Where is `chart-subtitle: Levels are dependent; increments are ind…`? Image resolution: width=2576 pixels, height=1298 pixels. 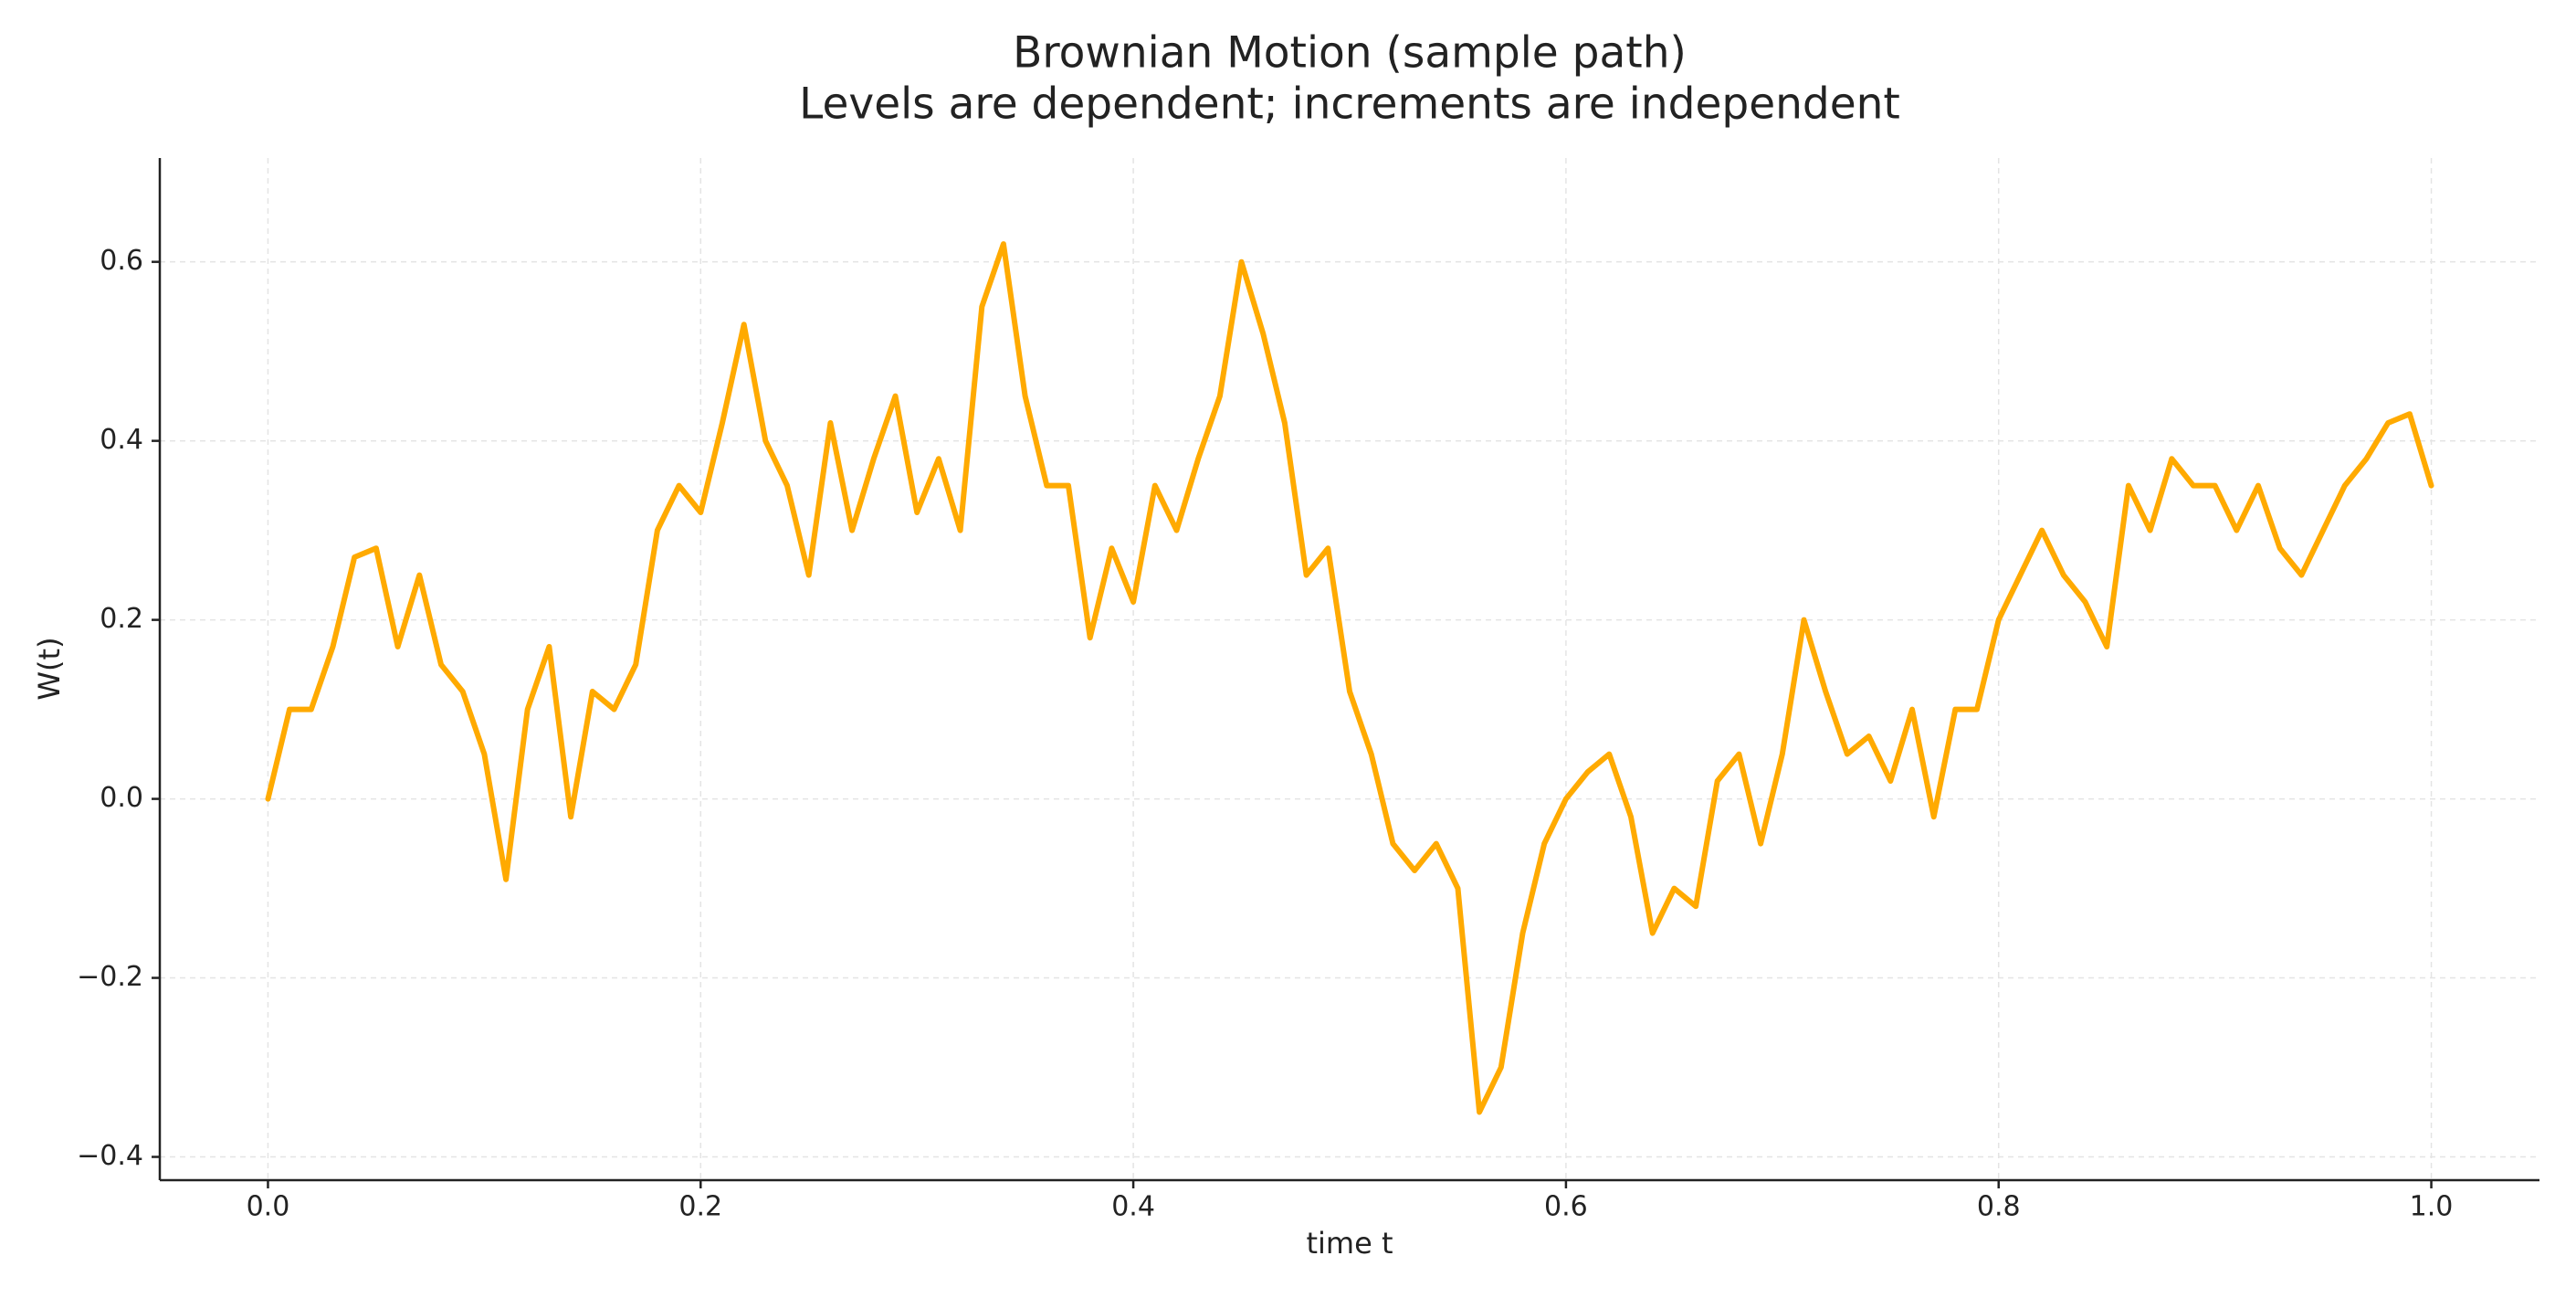
chart-subtitle: Levels are dependent; increments are ind… is located at coordinates (1349, 104).